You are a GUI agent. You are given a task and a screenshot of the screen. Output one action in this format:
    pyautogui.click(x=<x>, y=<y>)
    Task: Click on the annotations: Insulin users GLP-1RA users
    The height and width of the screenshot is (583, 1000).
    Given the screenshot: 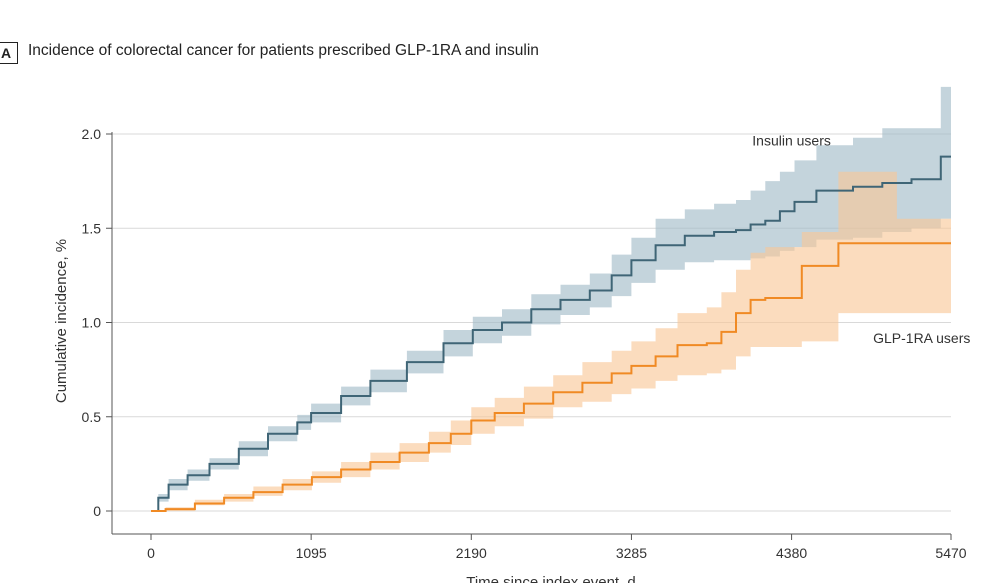 What is the action you would take?
    pyautogui.click(x=861, y=239)
    